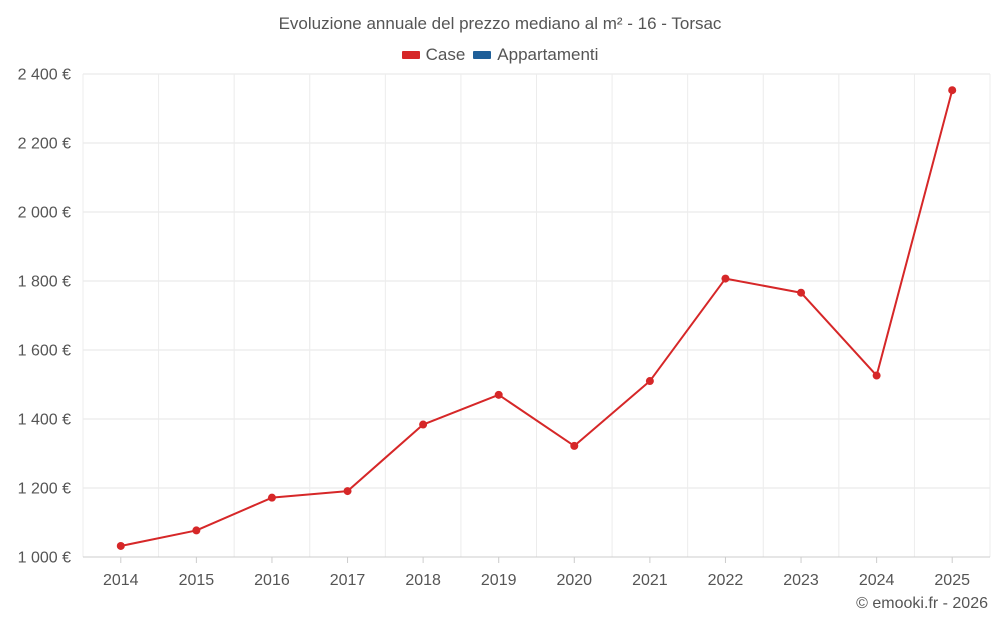  I want to click on y-tick-label: 1 800 €, so click(44, 282).